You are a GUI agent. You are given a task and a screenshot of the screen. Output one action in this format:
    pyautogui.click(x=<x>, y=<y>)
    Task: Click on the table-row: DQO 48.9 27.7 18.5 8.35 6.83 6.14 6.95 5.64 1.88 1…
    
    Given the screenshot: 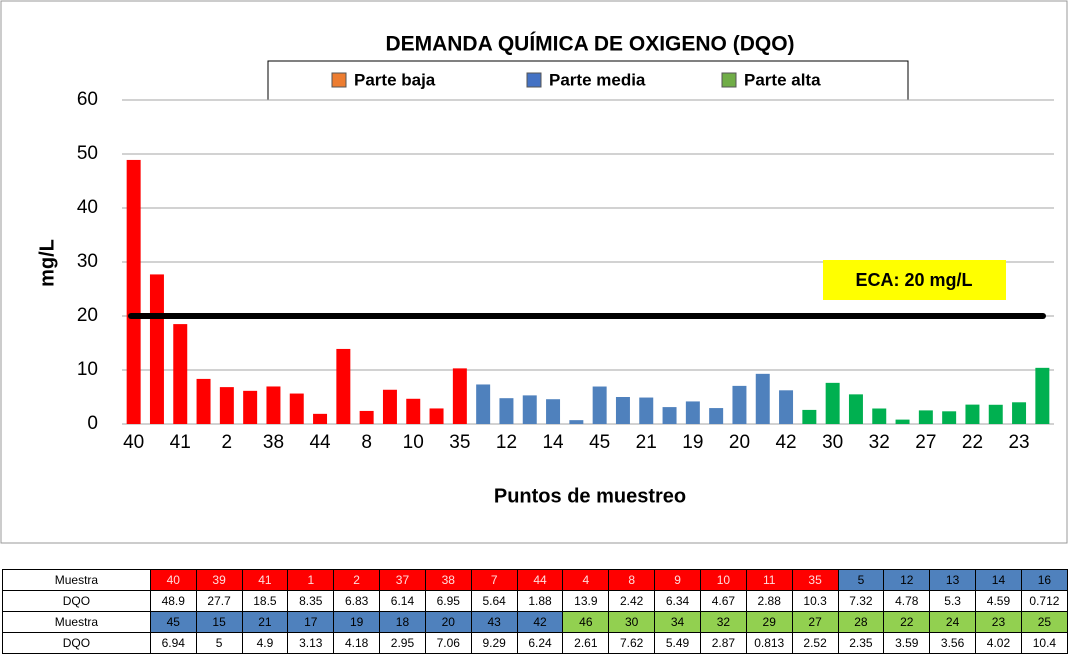 What is the action you would take?
    pyautogui.click(x=535, y=601)
    